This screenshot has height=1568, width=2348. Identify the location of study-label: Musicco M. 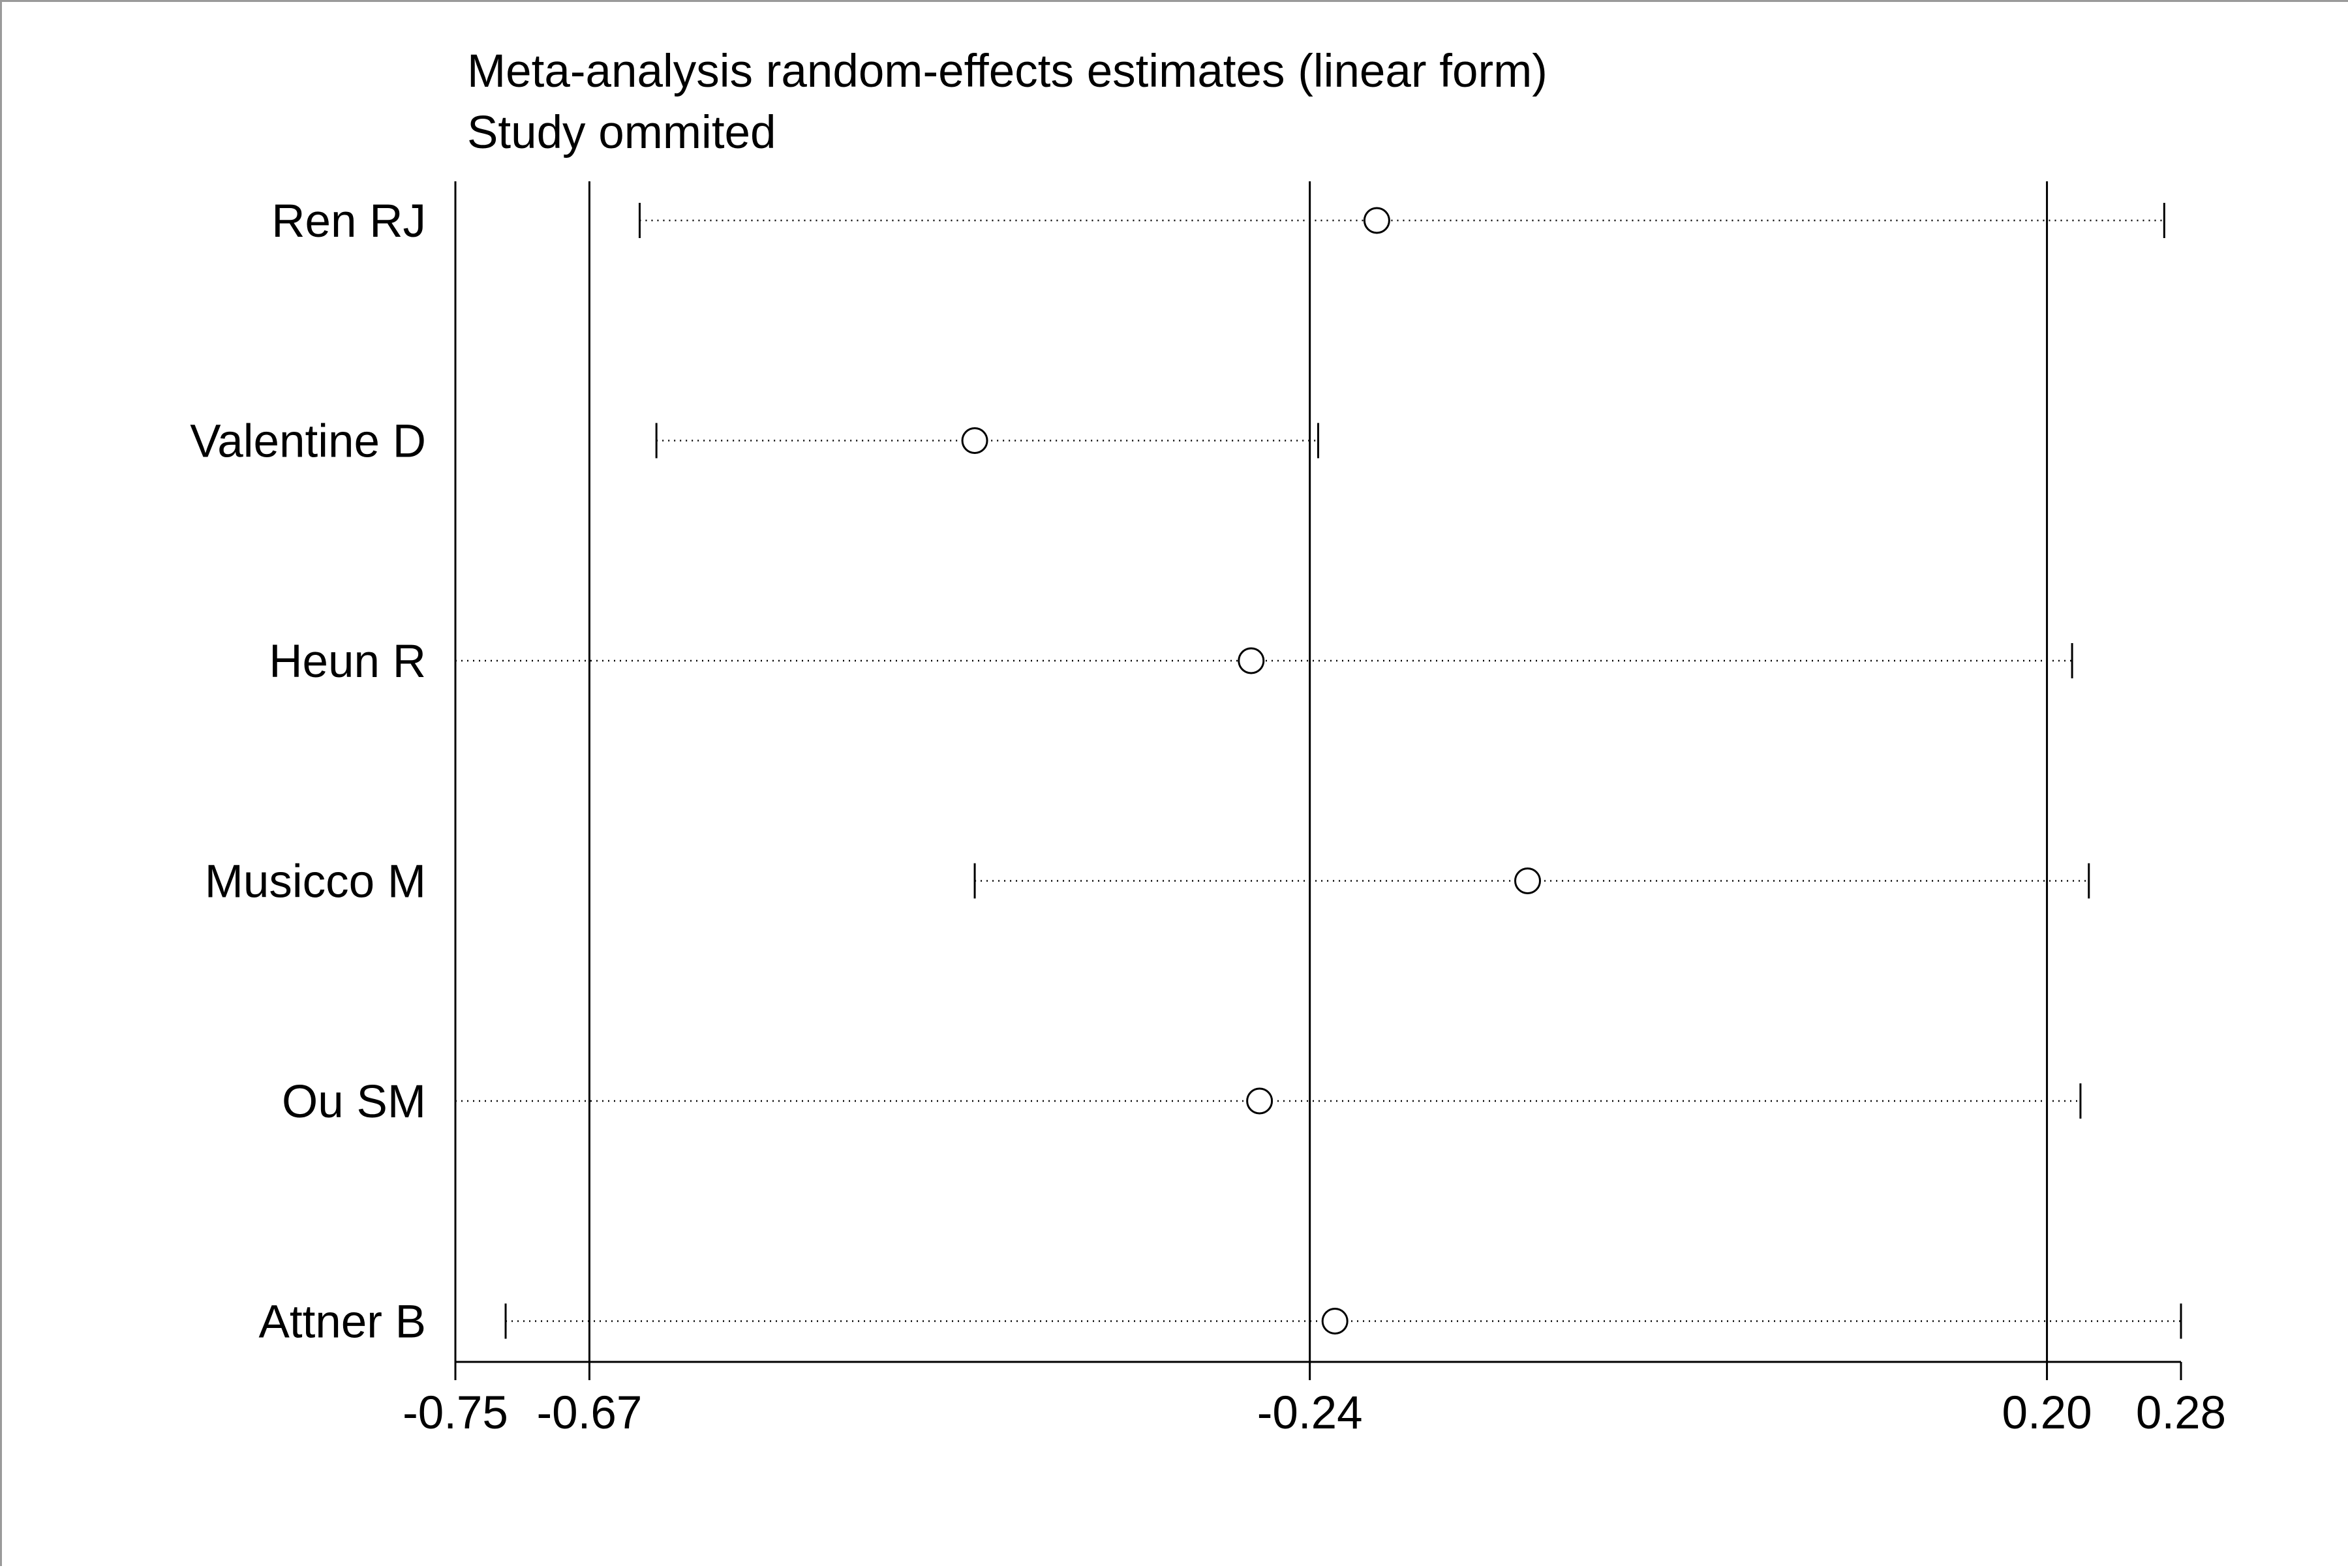
(315, 882).